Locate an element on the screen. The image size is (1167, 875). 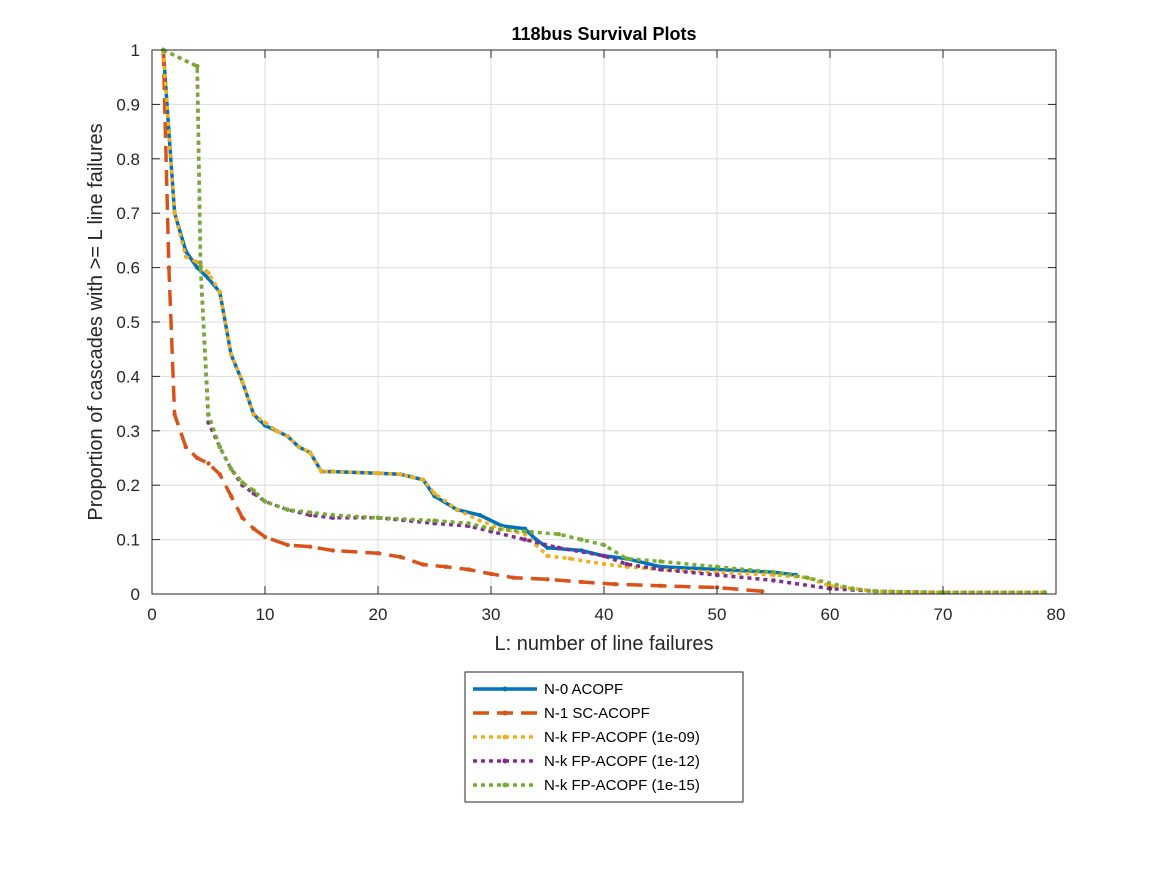
y-tick-label: 1 is located at coordinates (135, 50).